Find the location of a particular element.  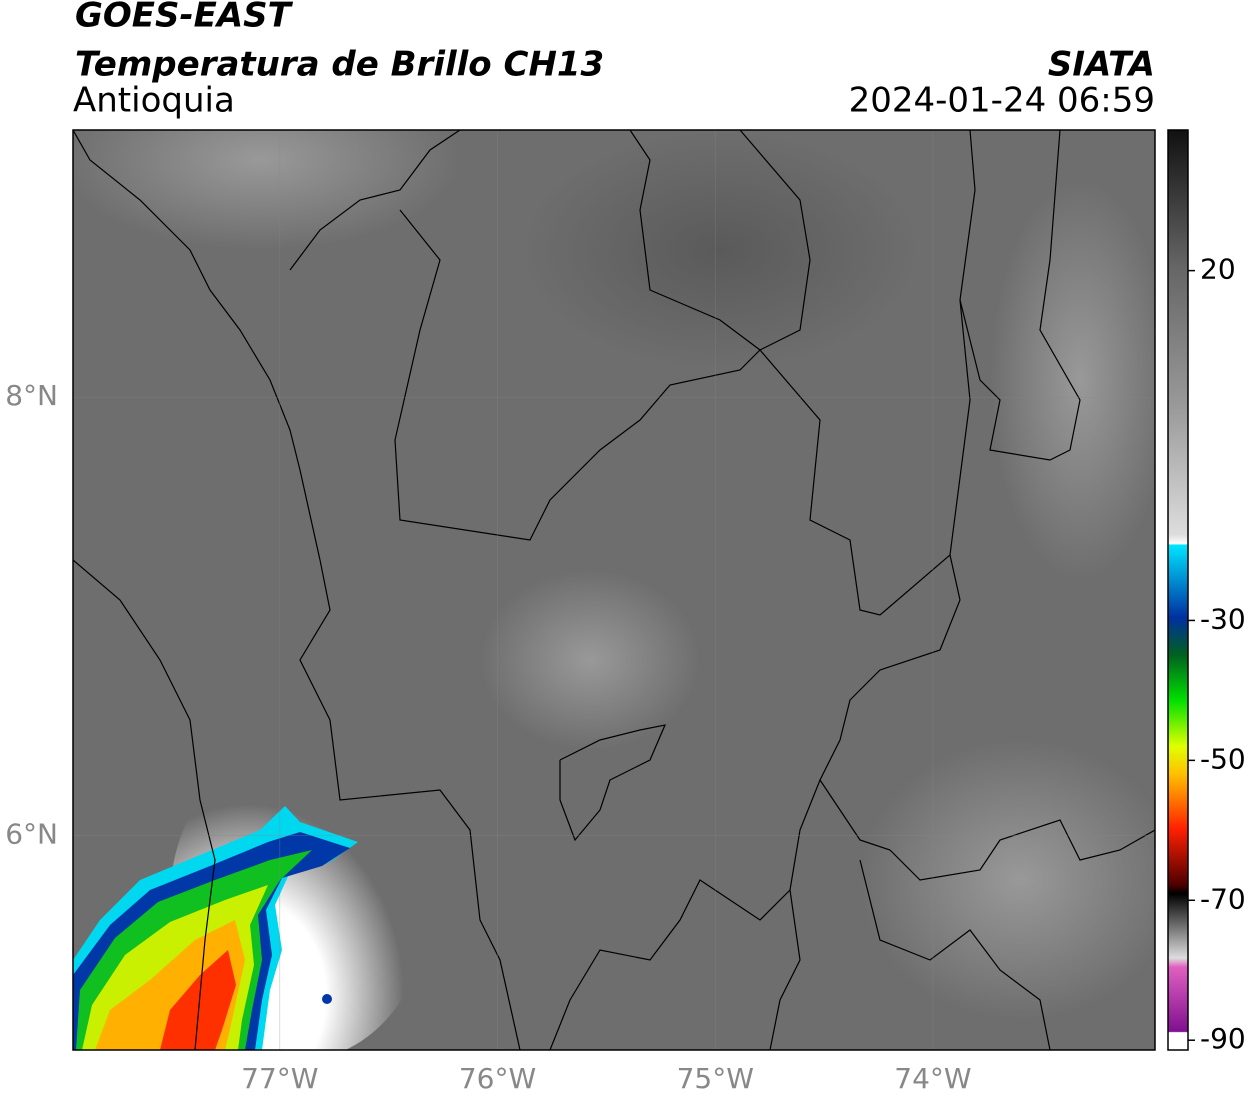

colorbar-ticks: 20 -30 -50 -70 -90 is located at coordinates (1217, 654).